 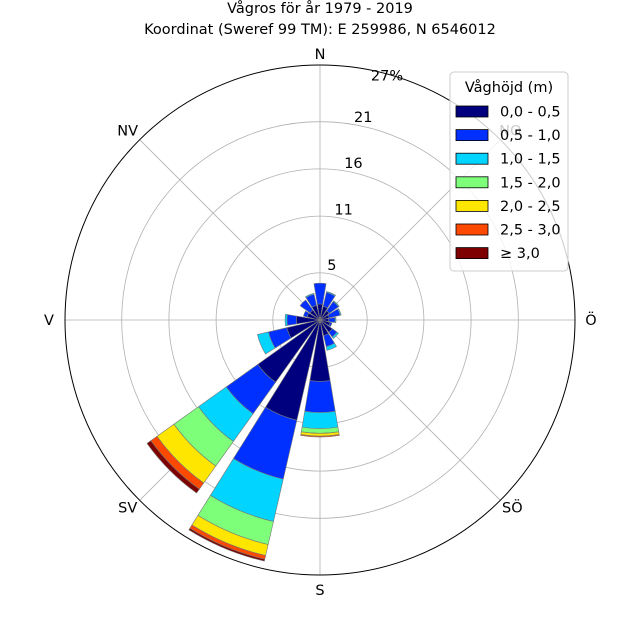 I want to click on legend-label-3: 1,5 - 2,0, so click(x=530, y=183).